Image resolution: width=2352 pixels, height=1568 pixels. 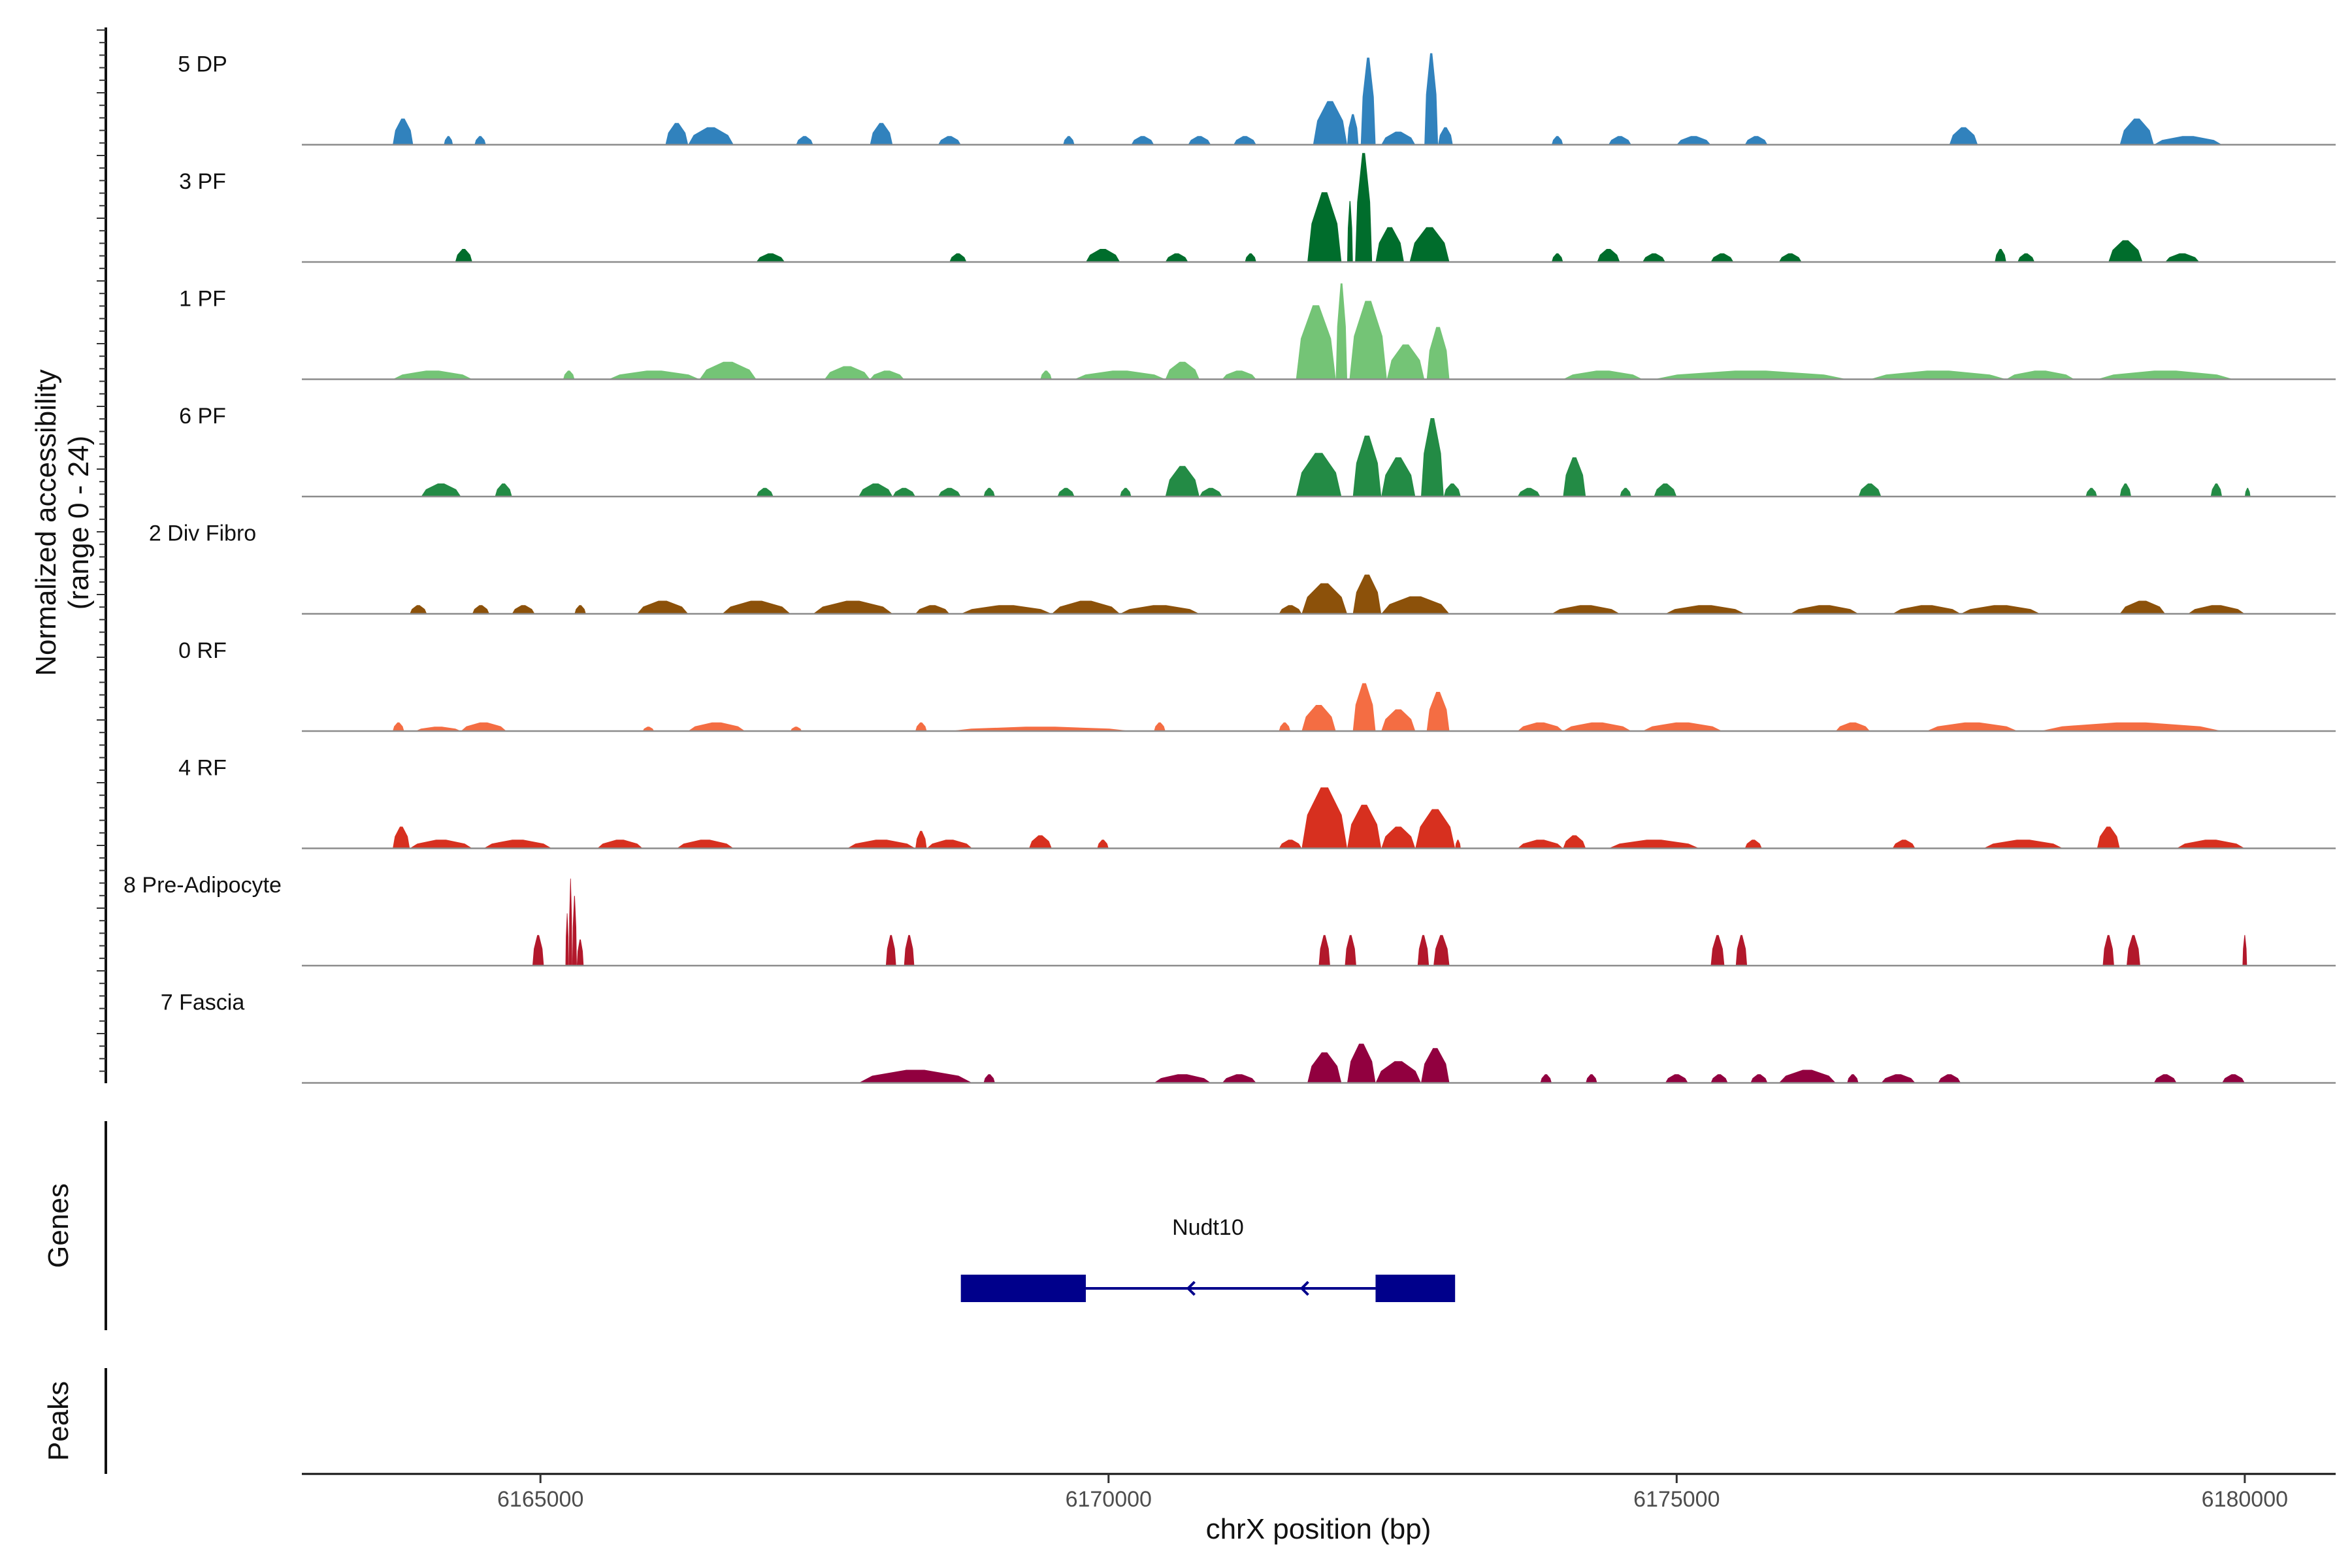 What do you see at coordinates (1257, 208) in the screenshot?
I see `track-2: 3 PF` at bounding box center [1257, 208].